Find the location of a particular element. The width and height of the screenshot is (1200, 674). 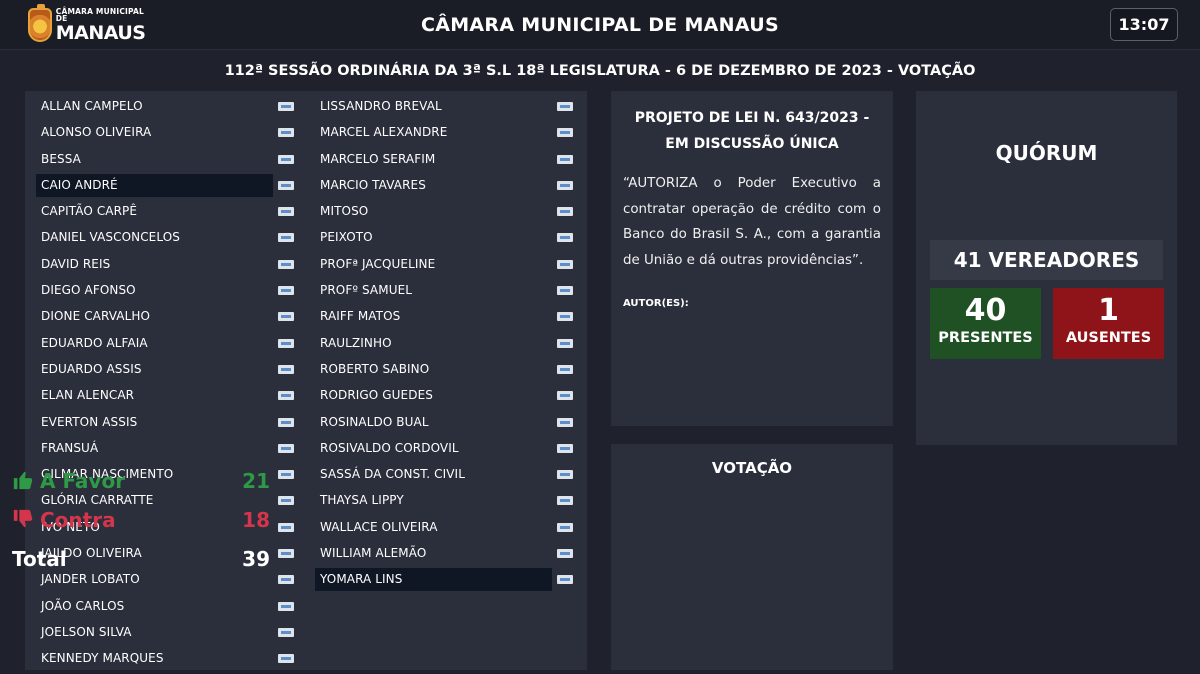

absent-label: AUSENTES is located at coordinates (1108, 338).